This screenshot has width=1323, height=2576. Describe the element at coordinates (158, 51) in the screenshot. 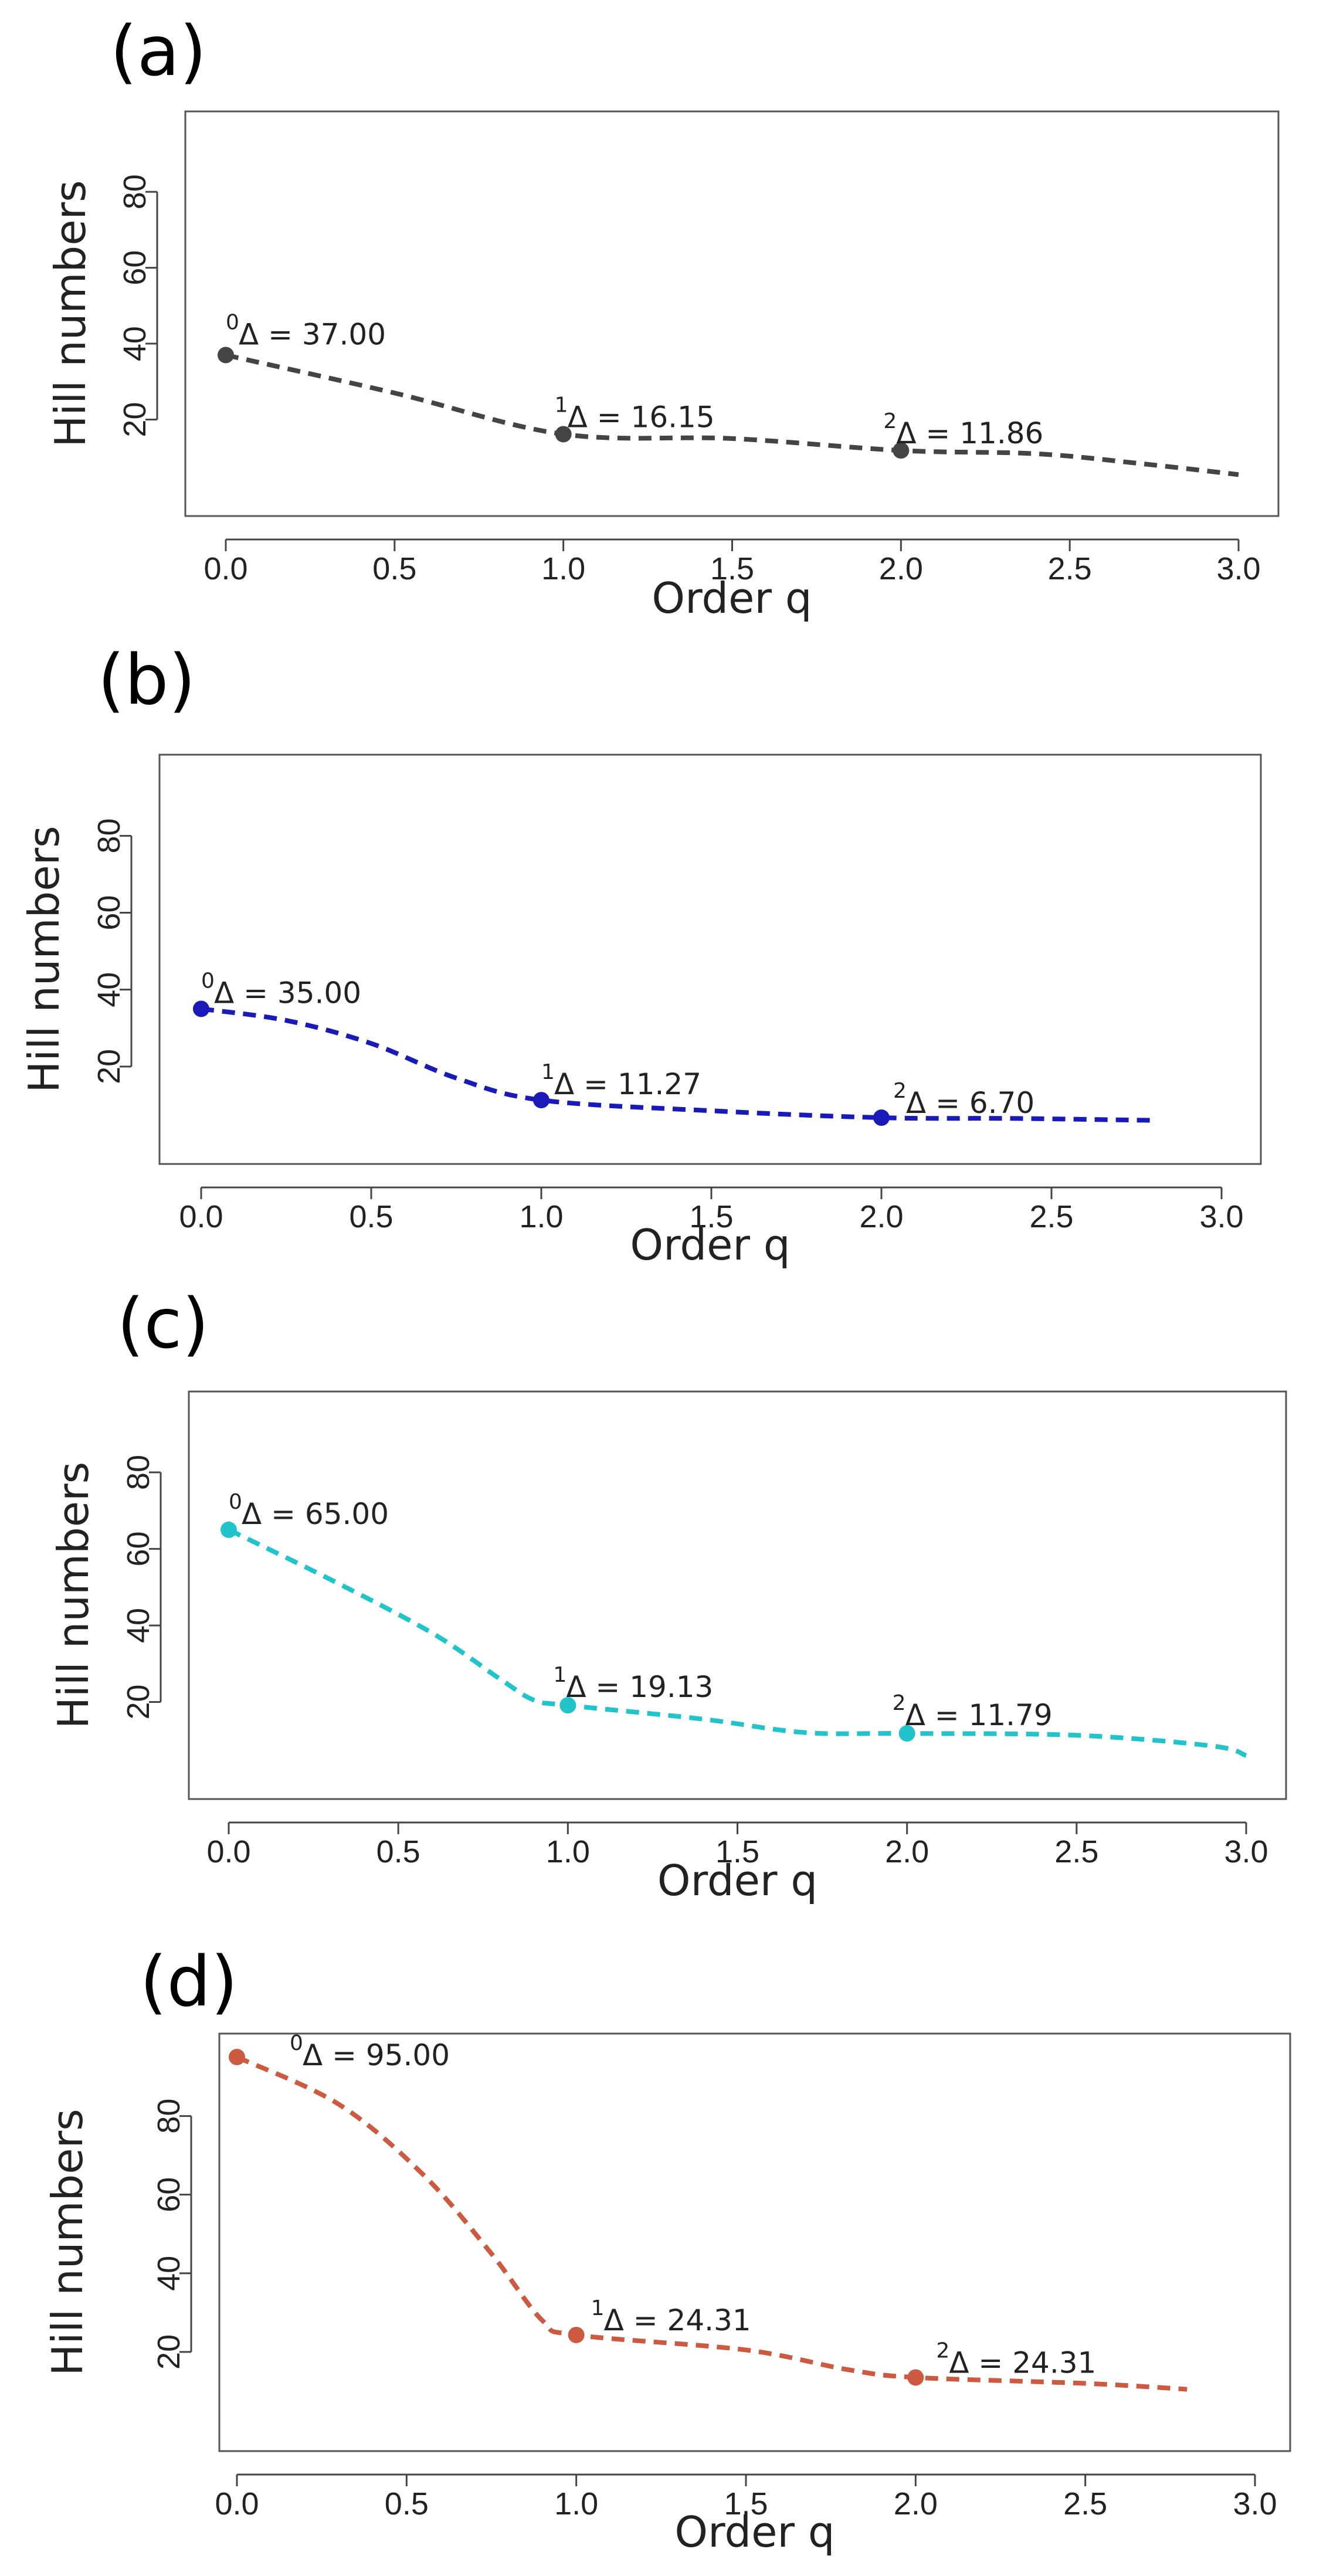

I see `panel-label: (a)` at that location.